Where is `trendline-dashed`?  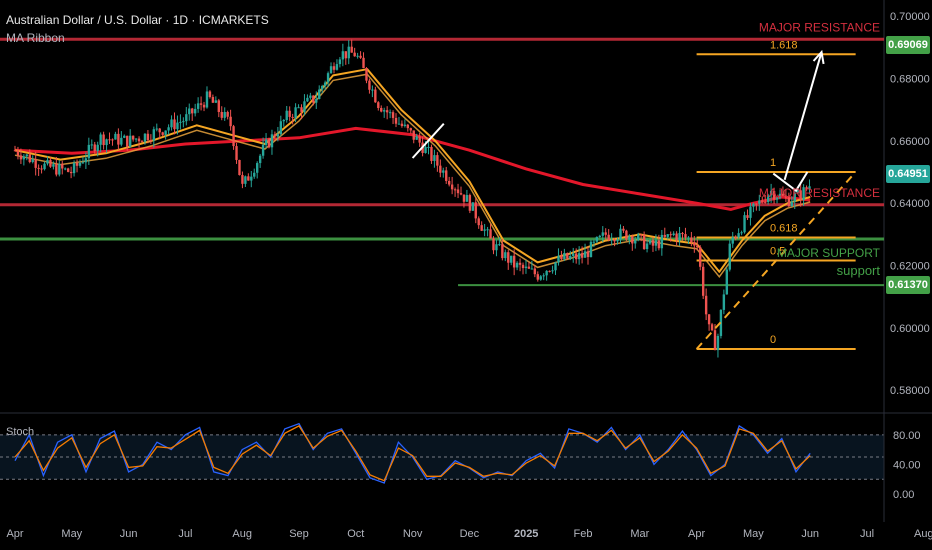
trendline-dashed is located at coordinates (776, 260).